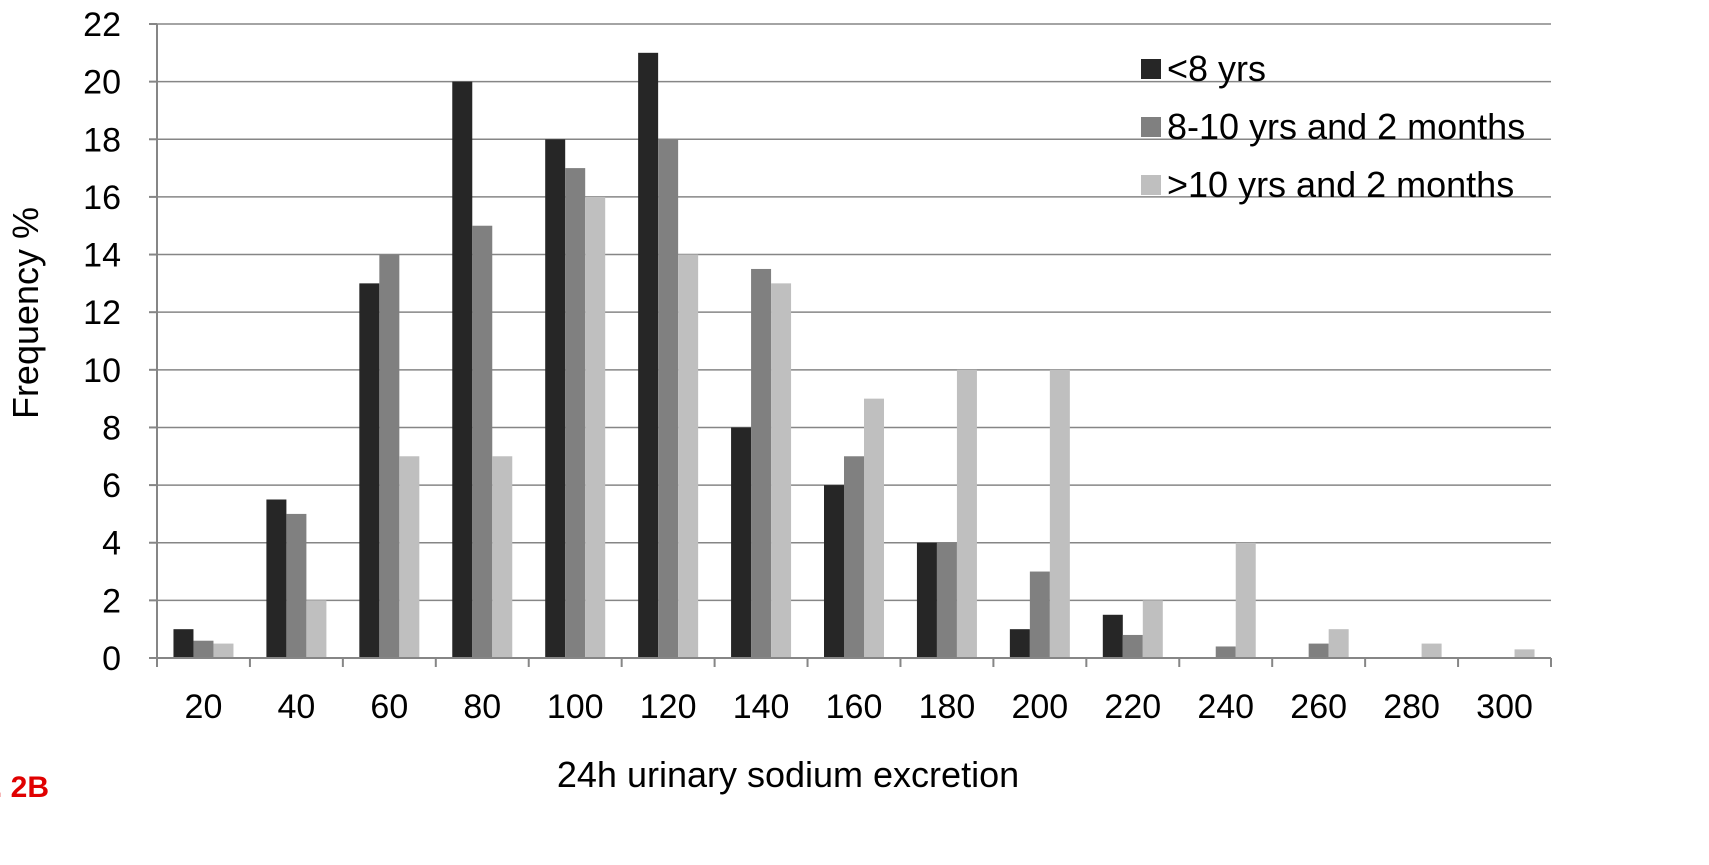 The height and width of the screenshot is (865, 1709). I want to click on x-axis-title: 24h urinary sodium excretion, so click(788, 774).